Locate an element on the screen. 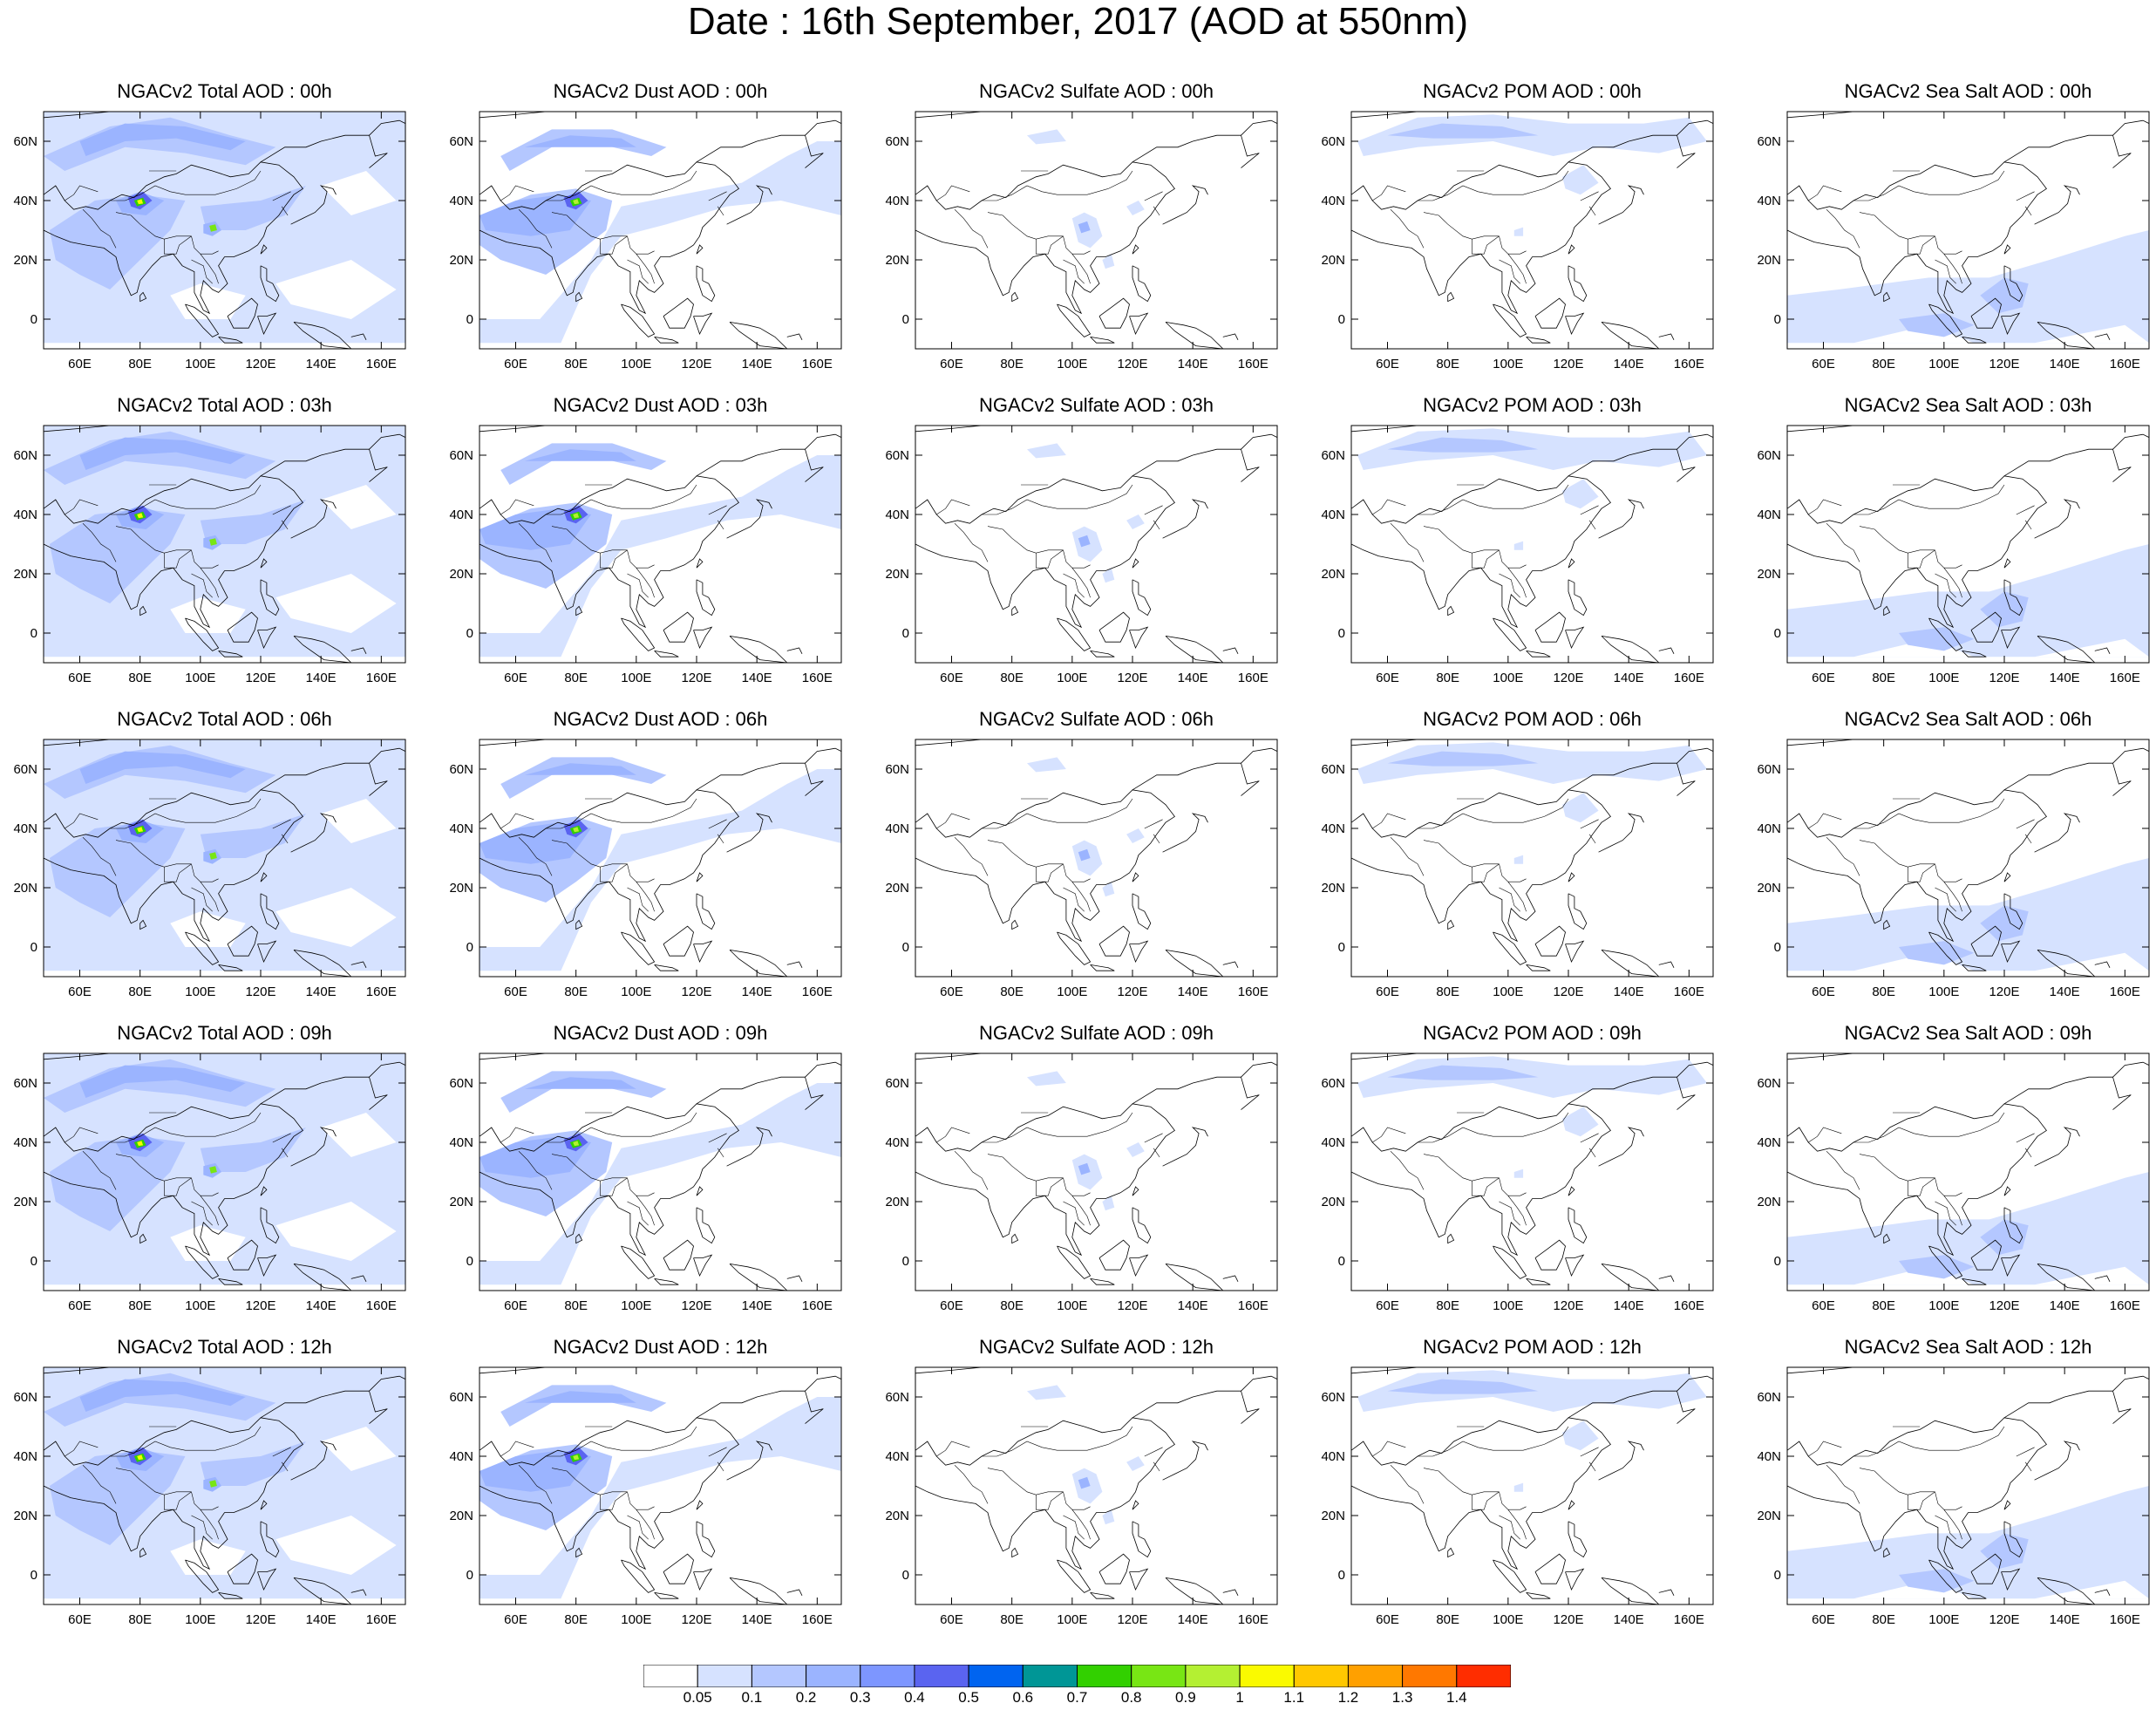  x-tick-label: 60E is located at coordinates (1824, 1619).